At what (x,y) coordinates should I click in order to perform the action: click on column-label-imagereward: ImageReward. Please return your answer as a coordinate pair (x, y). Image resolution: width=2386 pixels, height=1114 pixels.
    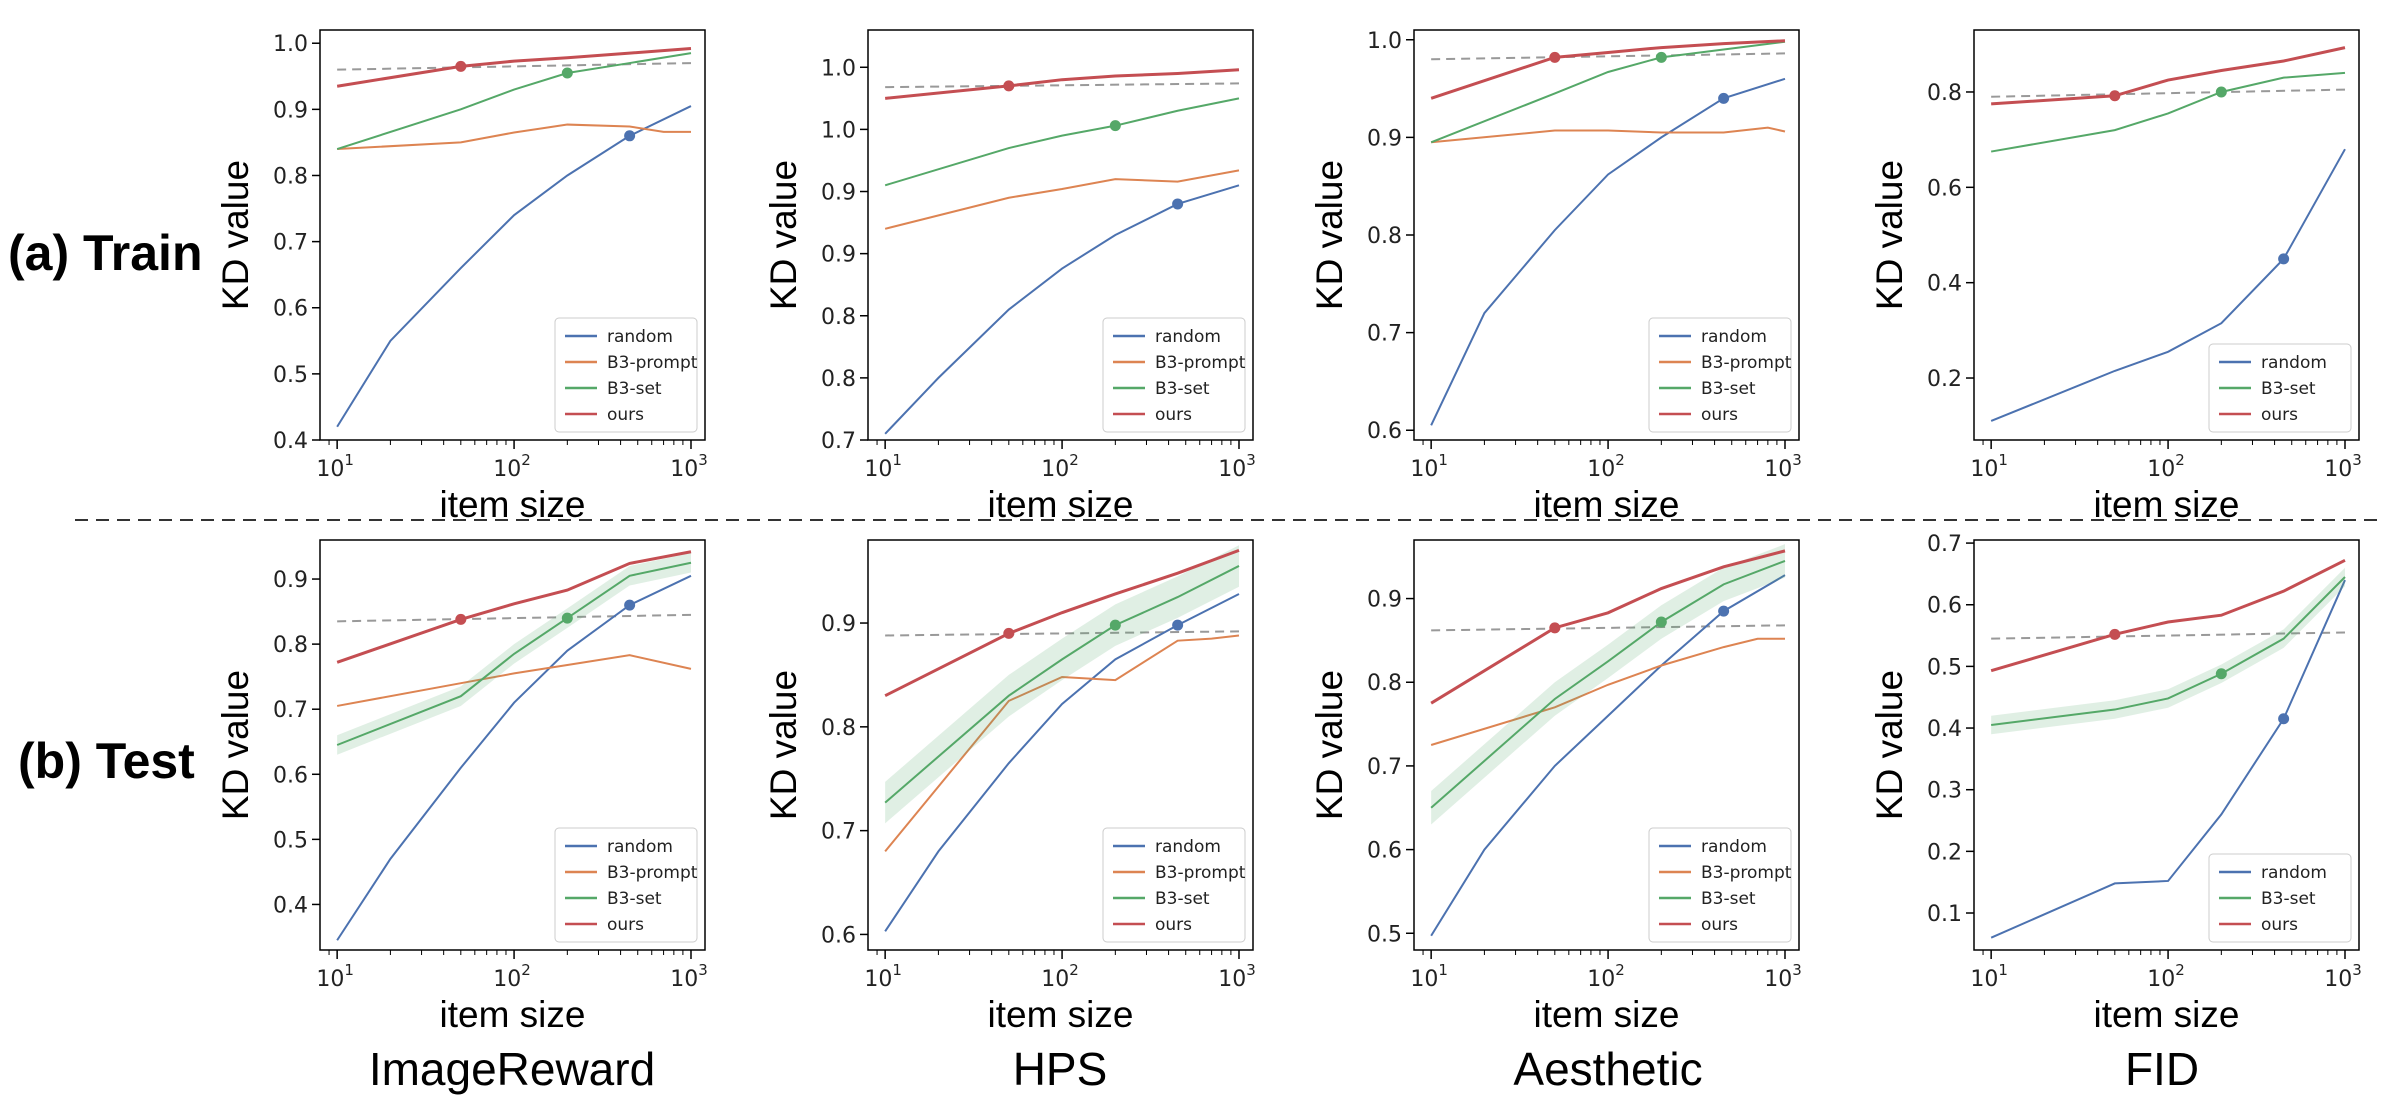
    Looking at the image, I should click on (512, 1069).